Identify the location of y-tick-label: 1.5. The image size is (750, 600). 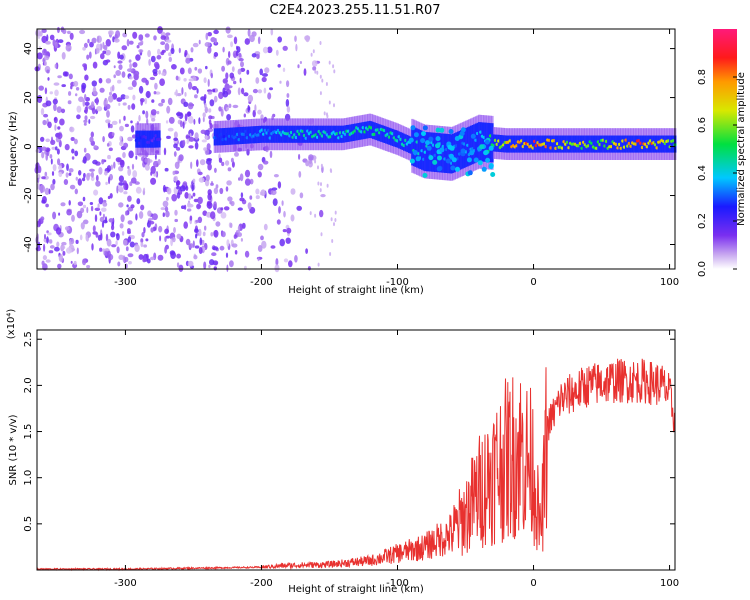
(28, 432).